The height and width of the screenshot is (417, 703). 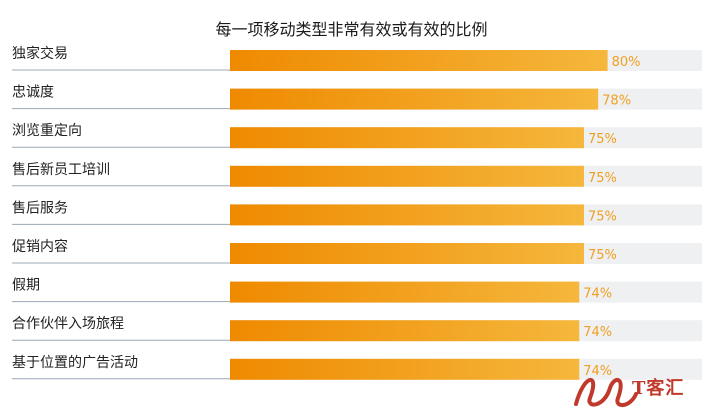 I want to click on category-label: 促销内容, so click(x=40, y=246).